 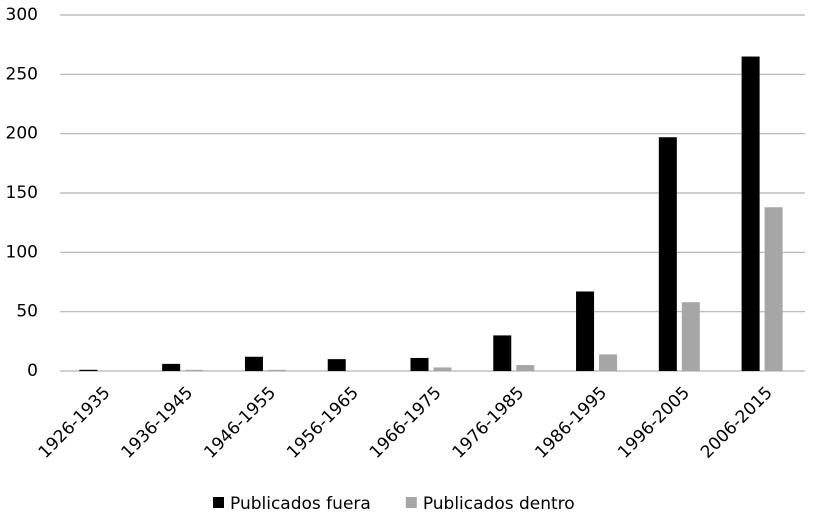 What do you see at coordinates (22, 74) in the screenshot?
I see `y-tick-label: 250` at bounding box center [22, 74].